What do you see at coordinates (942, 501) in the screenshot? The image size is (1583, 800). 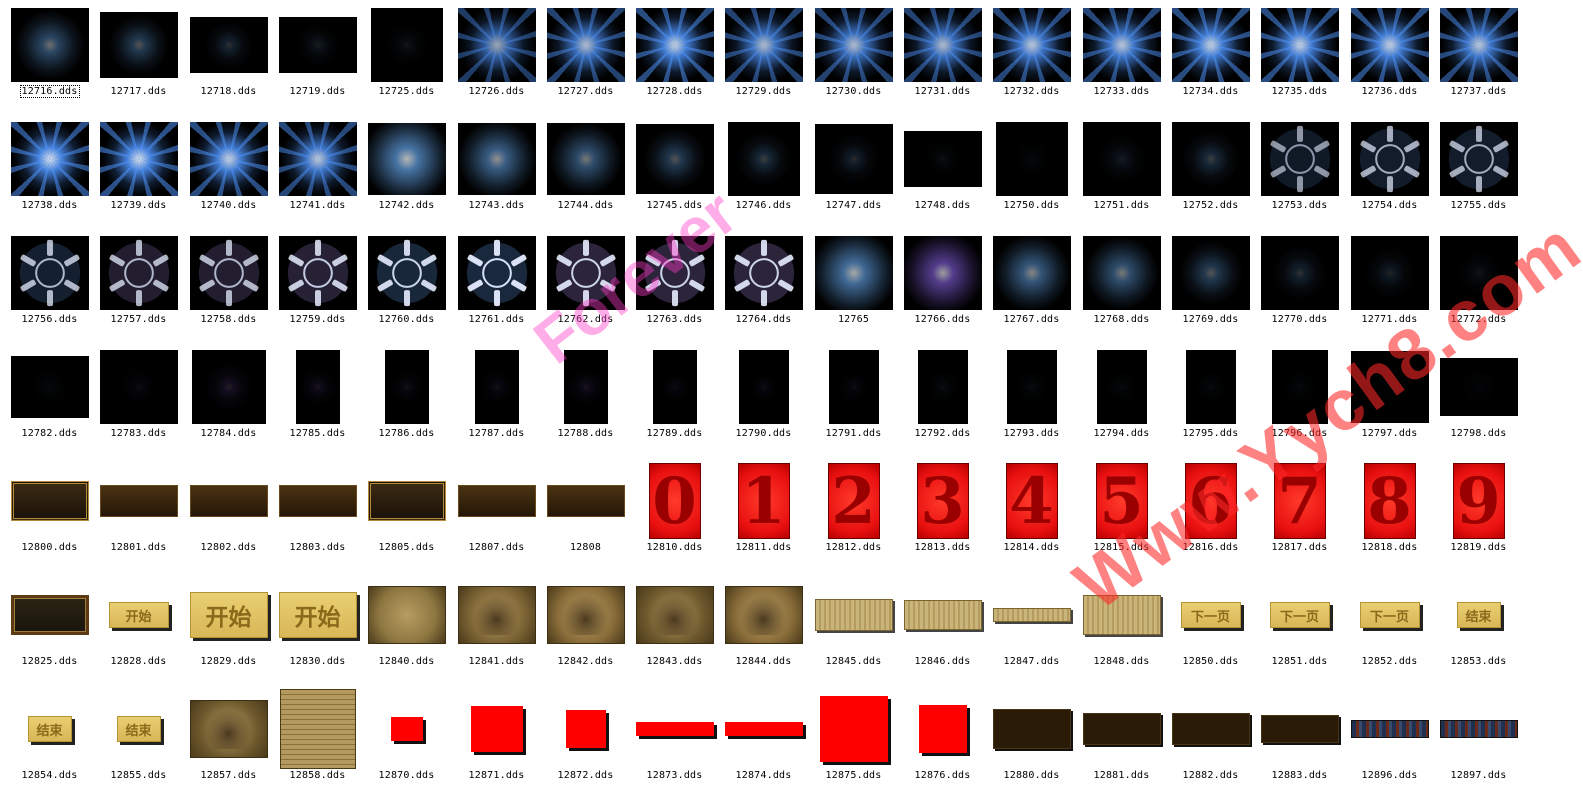 I see `thumbnail-image-area: 3` at bounding box center [942, 501].